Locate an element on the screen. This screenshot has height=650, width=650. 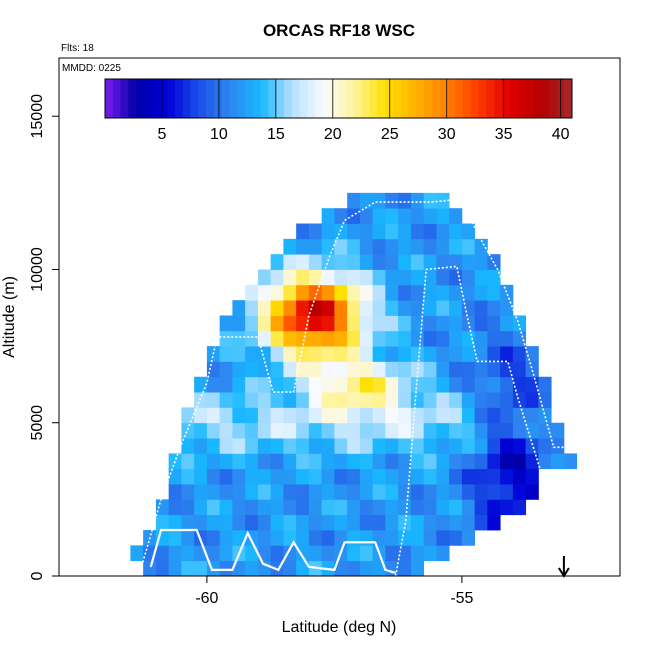
flights-note: Flts: 18 is located at coordinates (77, 48).